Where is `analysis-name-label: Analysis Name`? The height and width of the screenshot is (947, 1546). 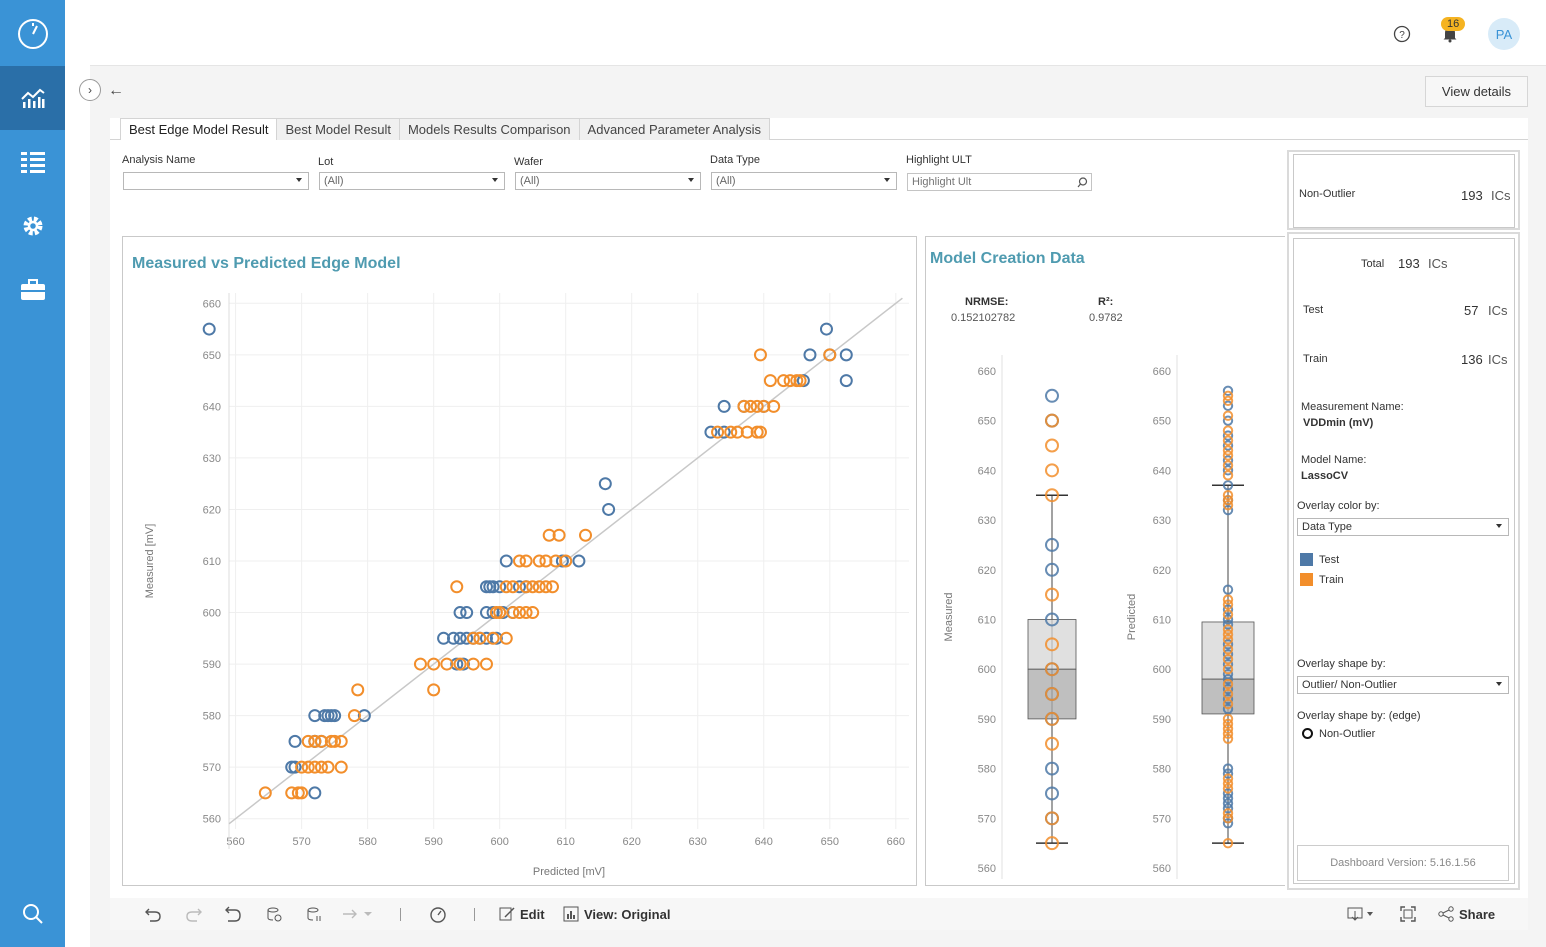
analysis-name-label: Analysis Name is located at coordinates (159, 160).